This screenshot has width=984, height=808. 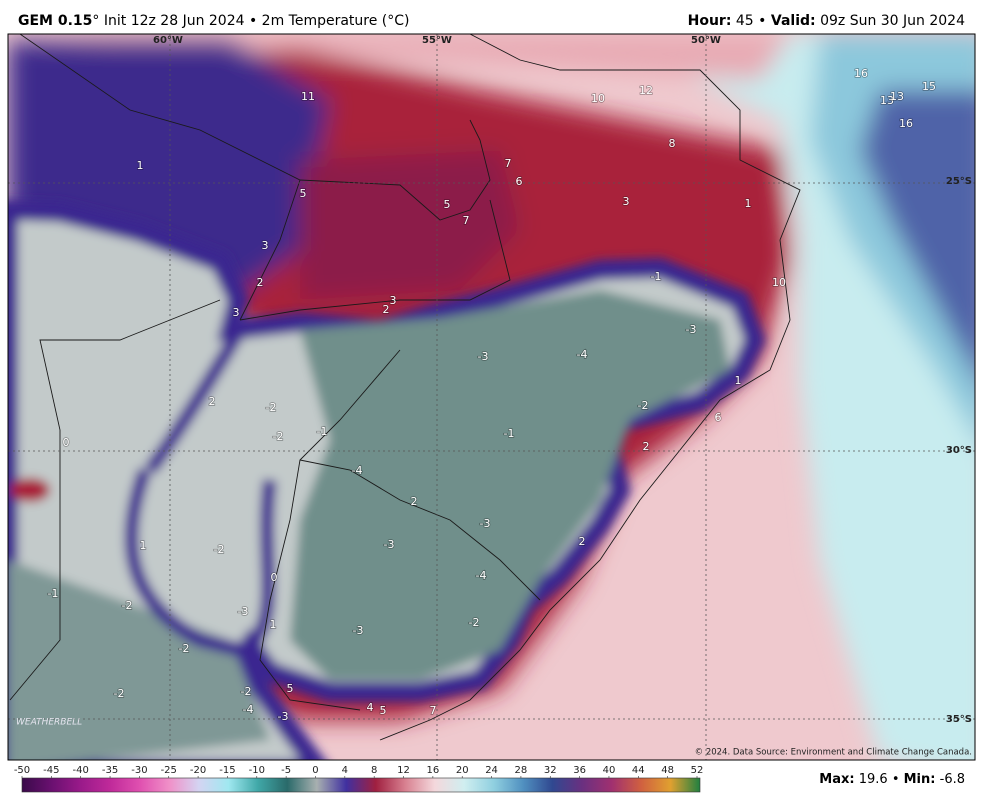 What do you see at coordinates (609, 770) in the screenshot?
I see `colorbar-tick-label: 40` at bounding box center [609, 770].